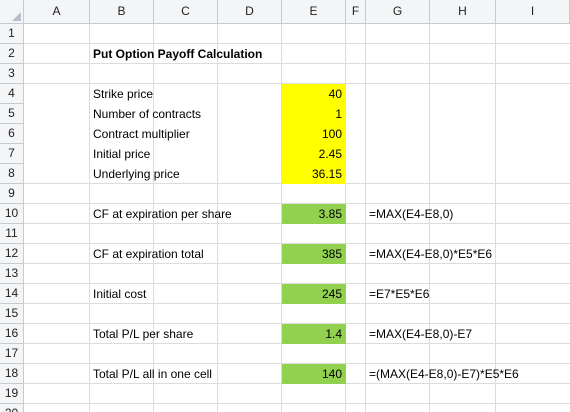 The width and height of the screenshot is (570, 412). What do you see at coordinates (335, 94) in the screenshot?
I see `input-value-strike-price: 40` at bounding box center [335, 94].